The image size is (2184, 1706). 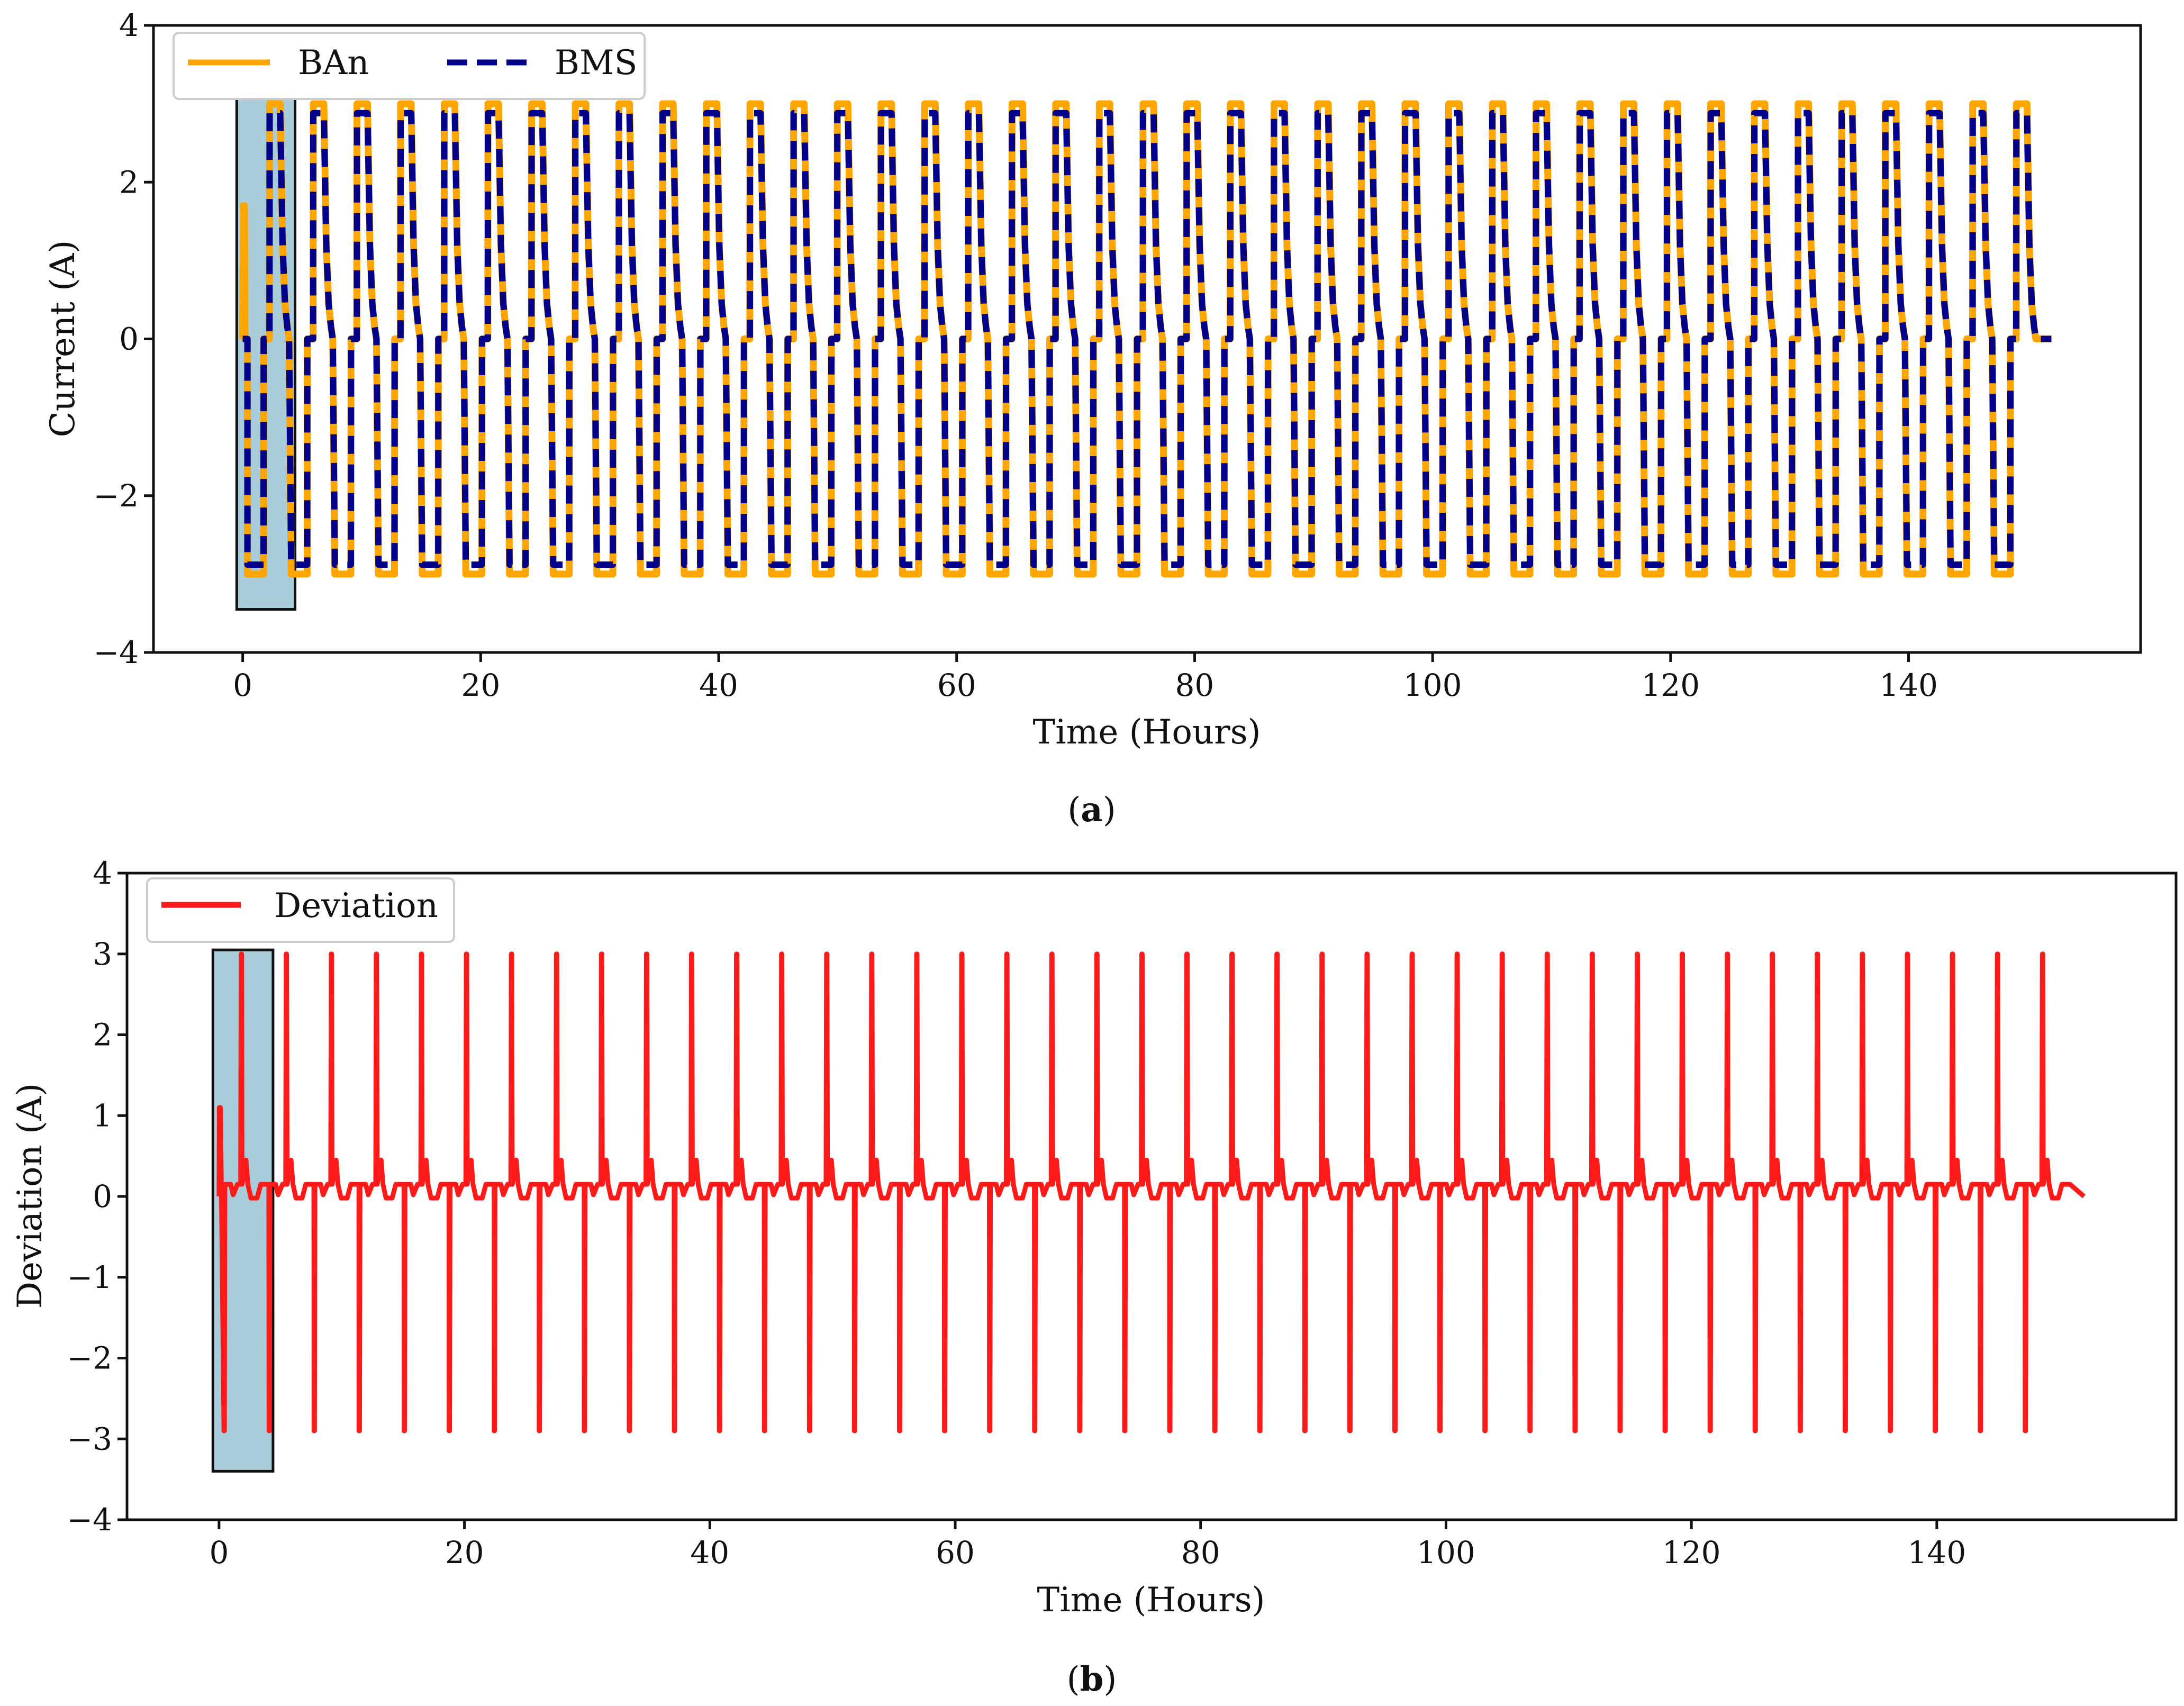 I want to click on panel-b-y-axis: −4 −3 −2 −1 0 1 2 3 4, so click(x=97, y=1196).